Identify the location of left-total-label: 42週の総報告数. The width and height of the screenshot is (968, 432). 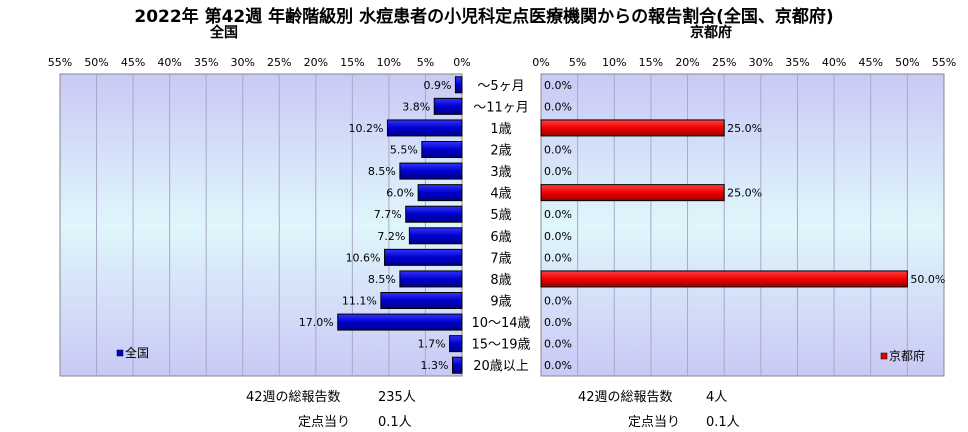
(293, 397).